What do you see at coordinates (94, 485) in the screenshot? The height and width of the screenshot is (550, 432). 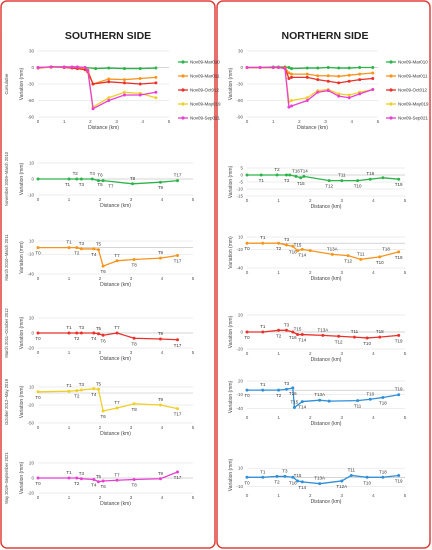 I see `point-label: T4` at bounding box center [94, 485].